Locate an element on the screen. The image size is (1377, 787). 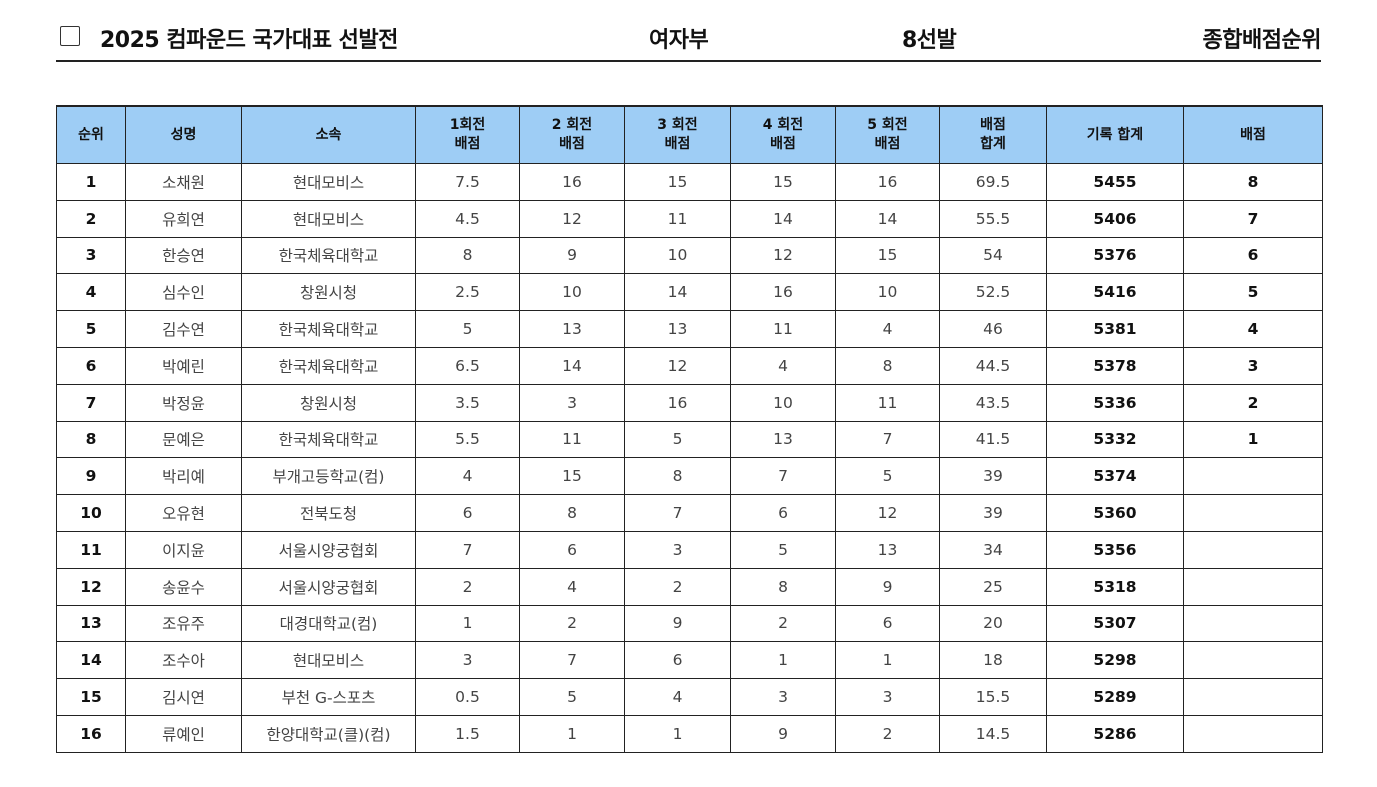
table-row: 3 한승연 한국체육대학교 8 9 10 12 15 54 5376 6 is located at coordinates (689, 255).